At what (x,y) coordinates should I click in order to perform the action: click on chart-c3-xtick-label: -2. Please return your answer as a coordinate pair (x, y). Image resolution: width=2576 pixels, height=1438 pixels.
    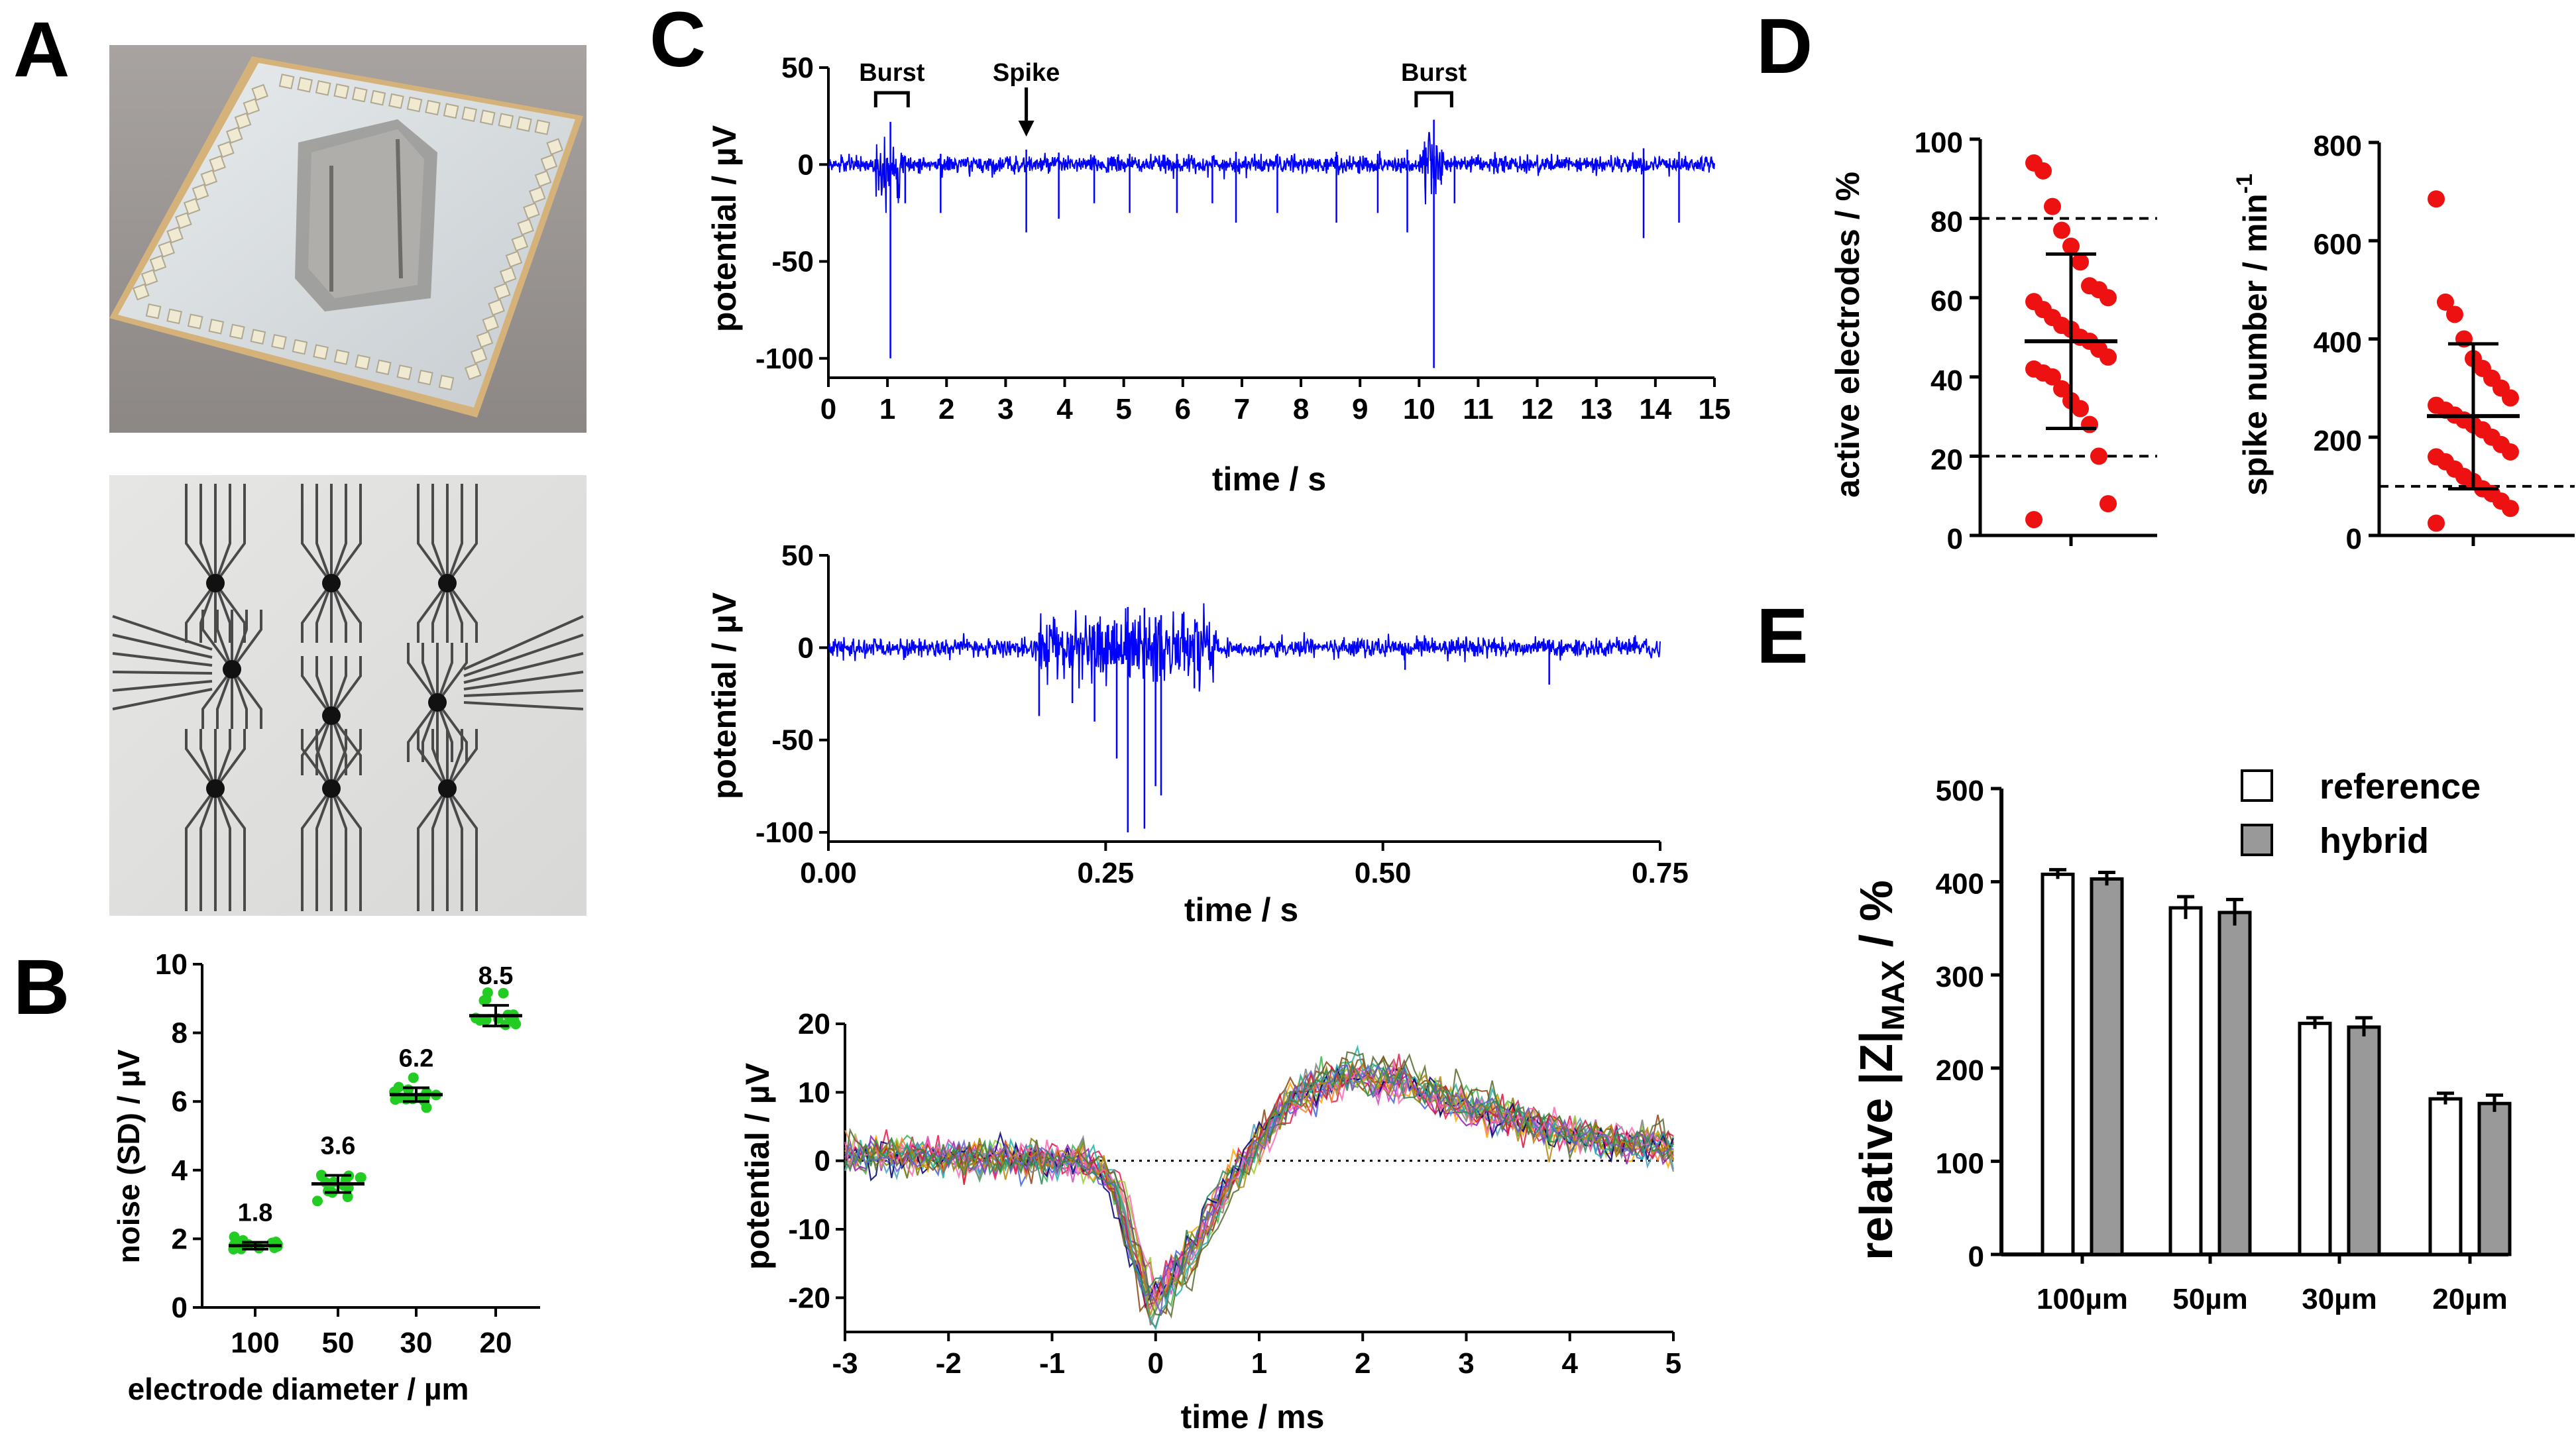
    Looking at the image, I should click on (949, 1363).